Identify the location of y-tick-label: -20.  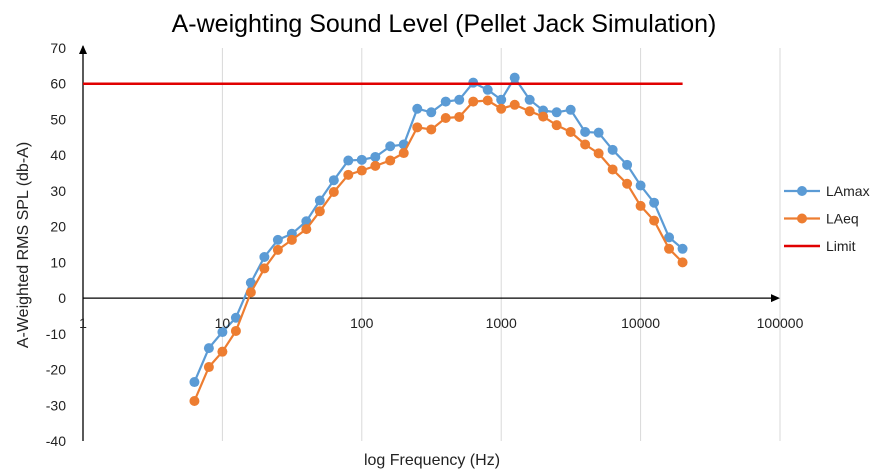
(56, 370).